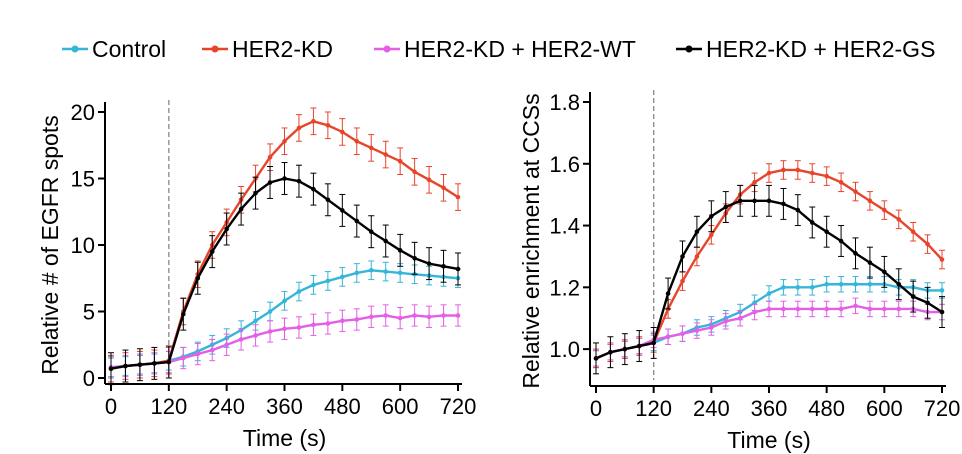  I want to click on x-tick-label: 0, so click(111, 406).